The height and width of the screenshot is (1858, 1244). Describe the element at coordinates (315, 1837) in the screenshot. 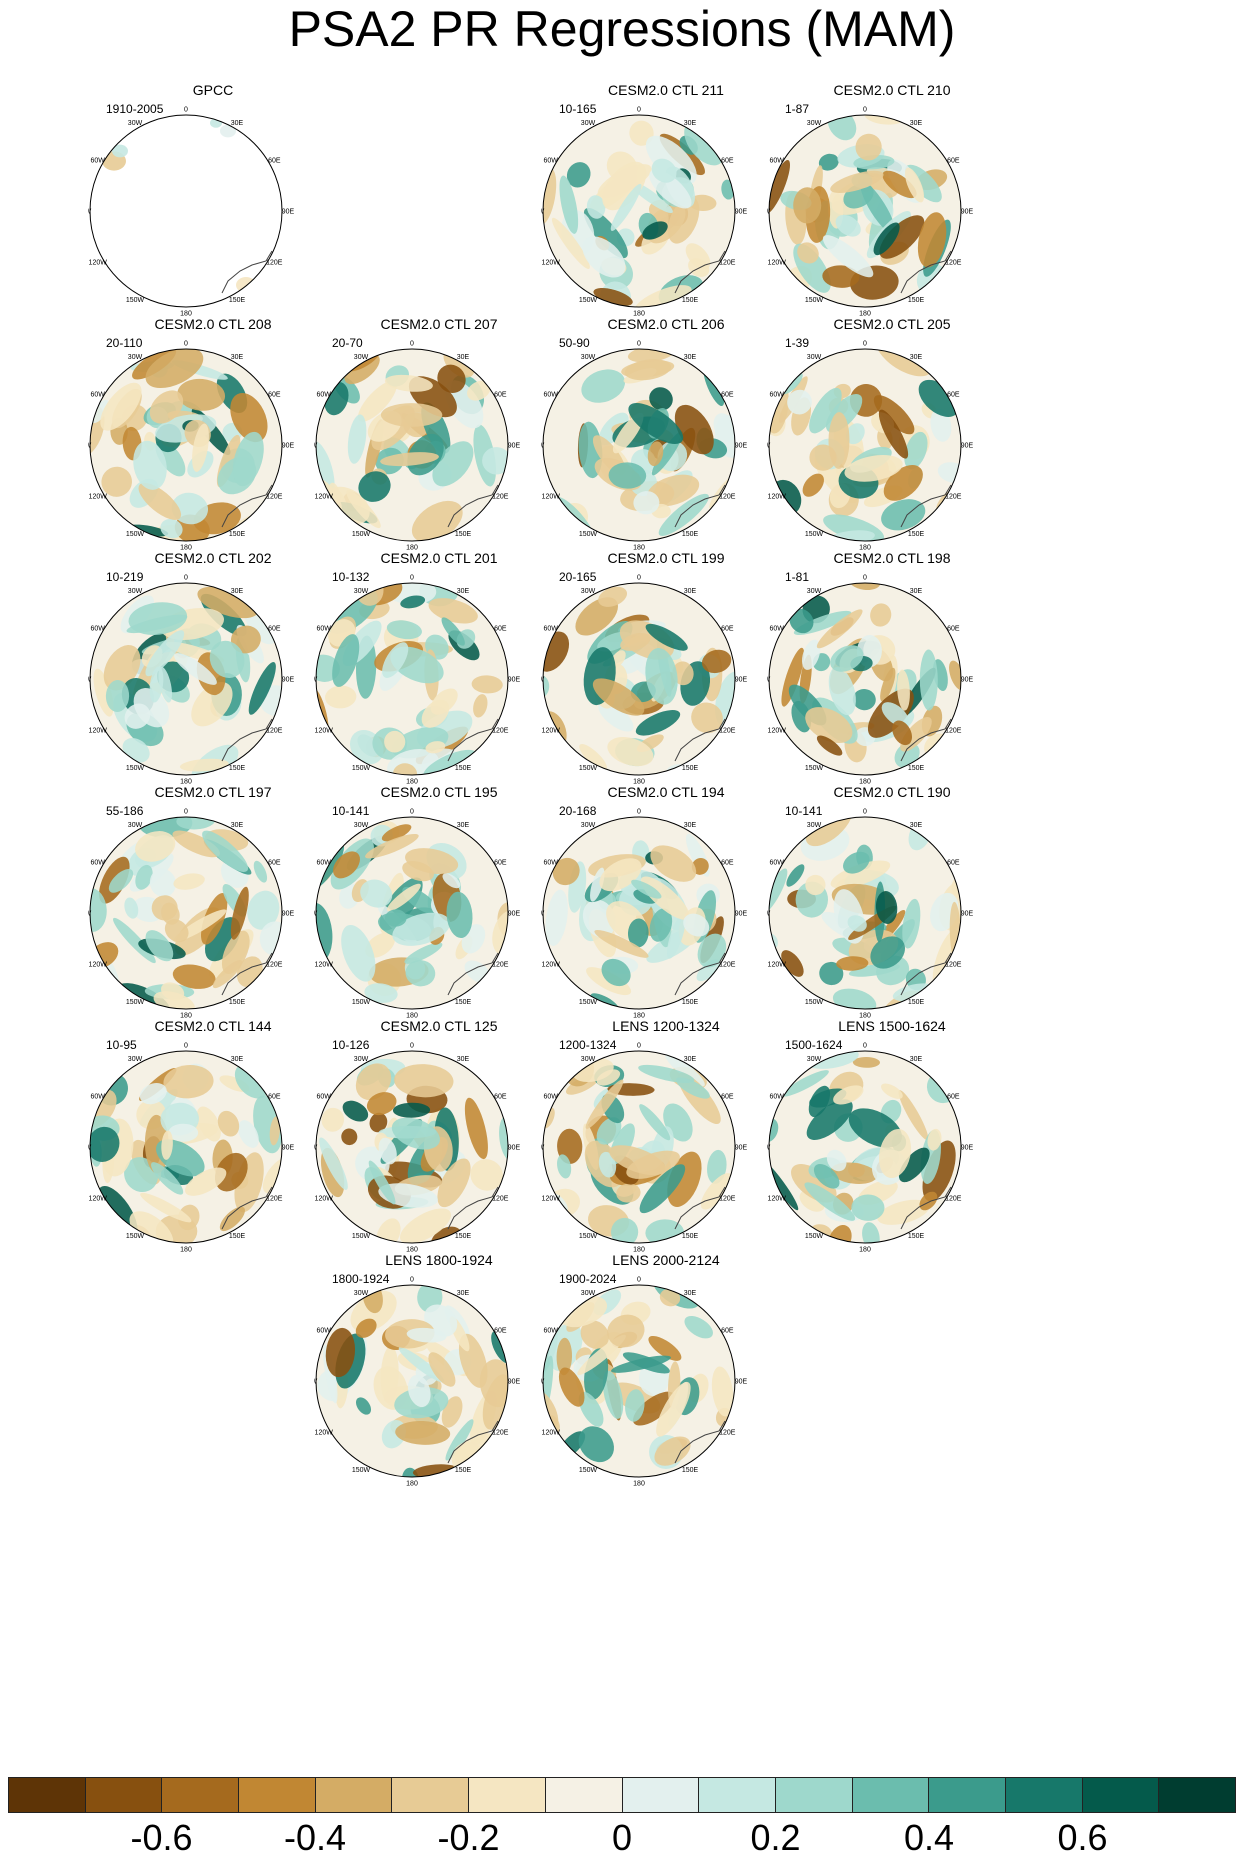

I see `colorbar-label: -0.4` at that location.